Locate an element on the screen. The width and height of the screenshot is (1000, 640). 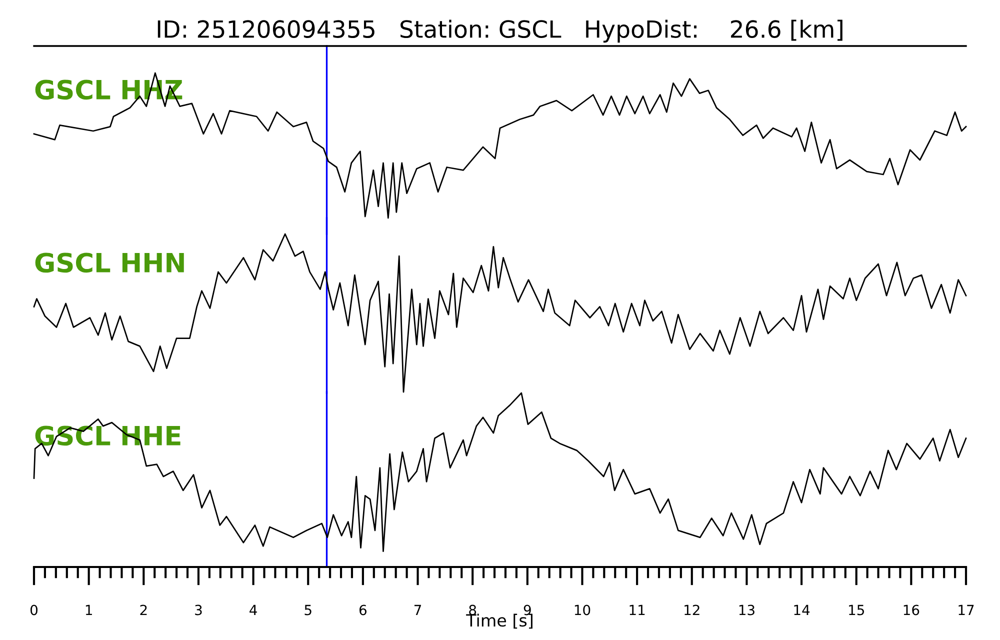
x-tick-label: 11 is located at coordinates (637, 610).